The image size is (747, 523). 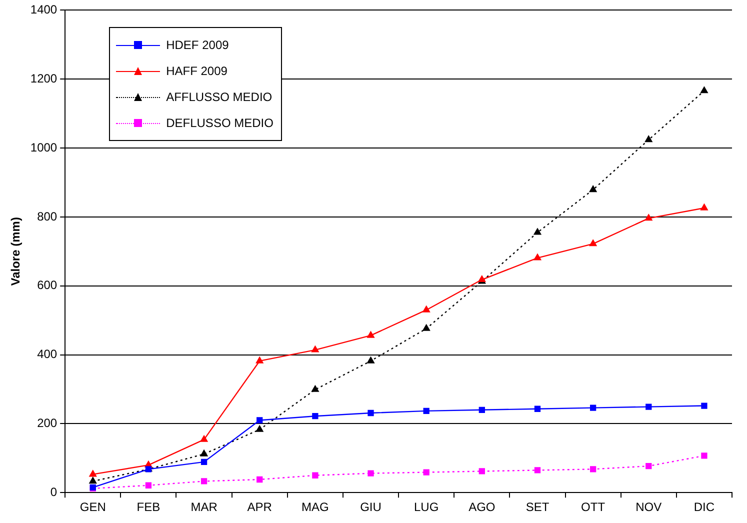 I want to click on legend-label: HDEF 2009, so click(x=197, y=45).